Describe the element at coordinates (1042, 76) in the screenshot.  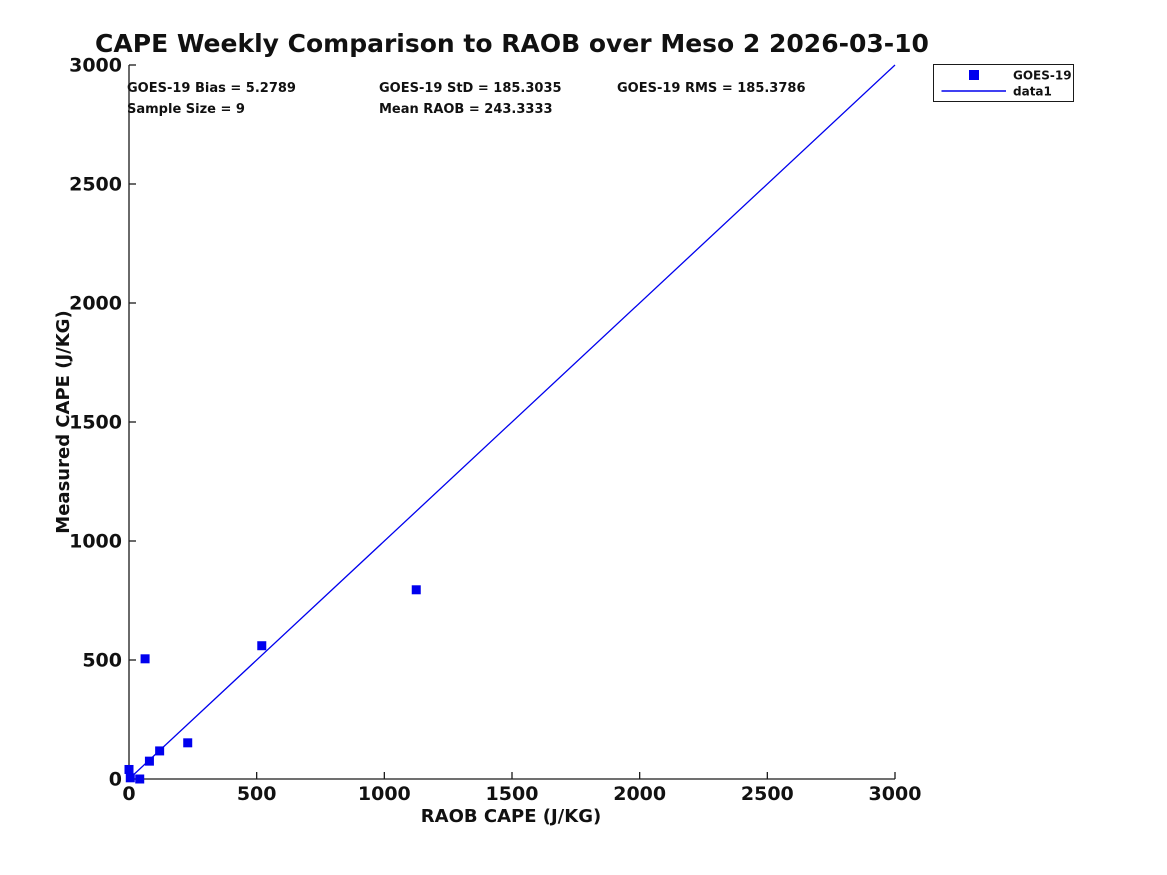
I see `legend-label-goes19: GOES-19` at that location.